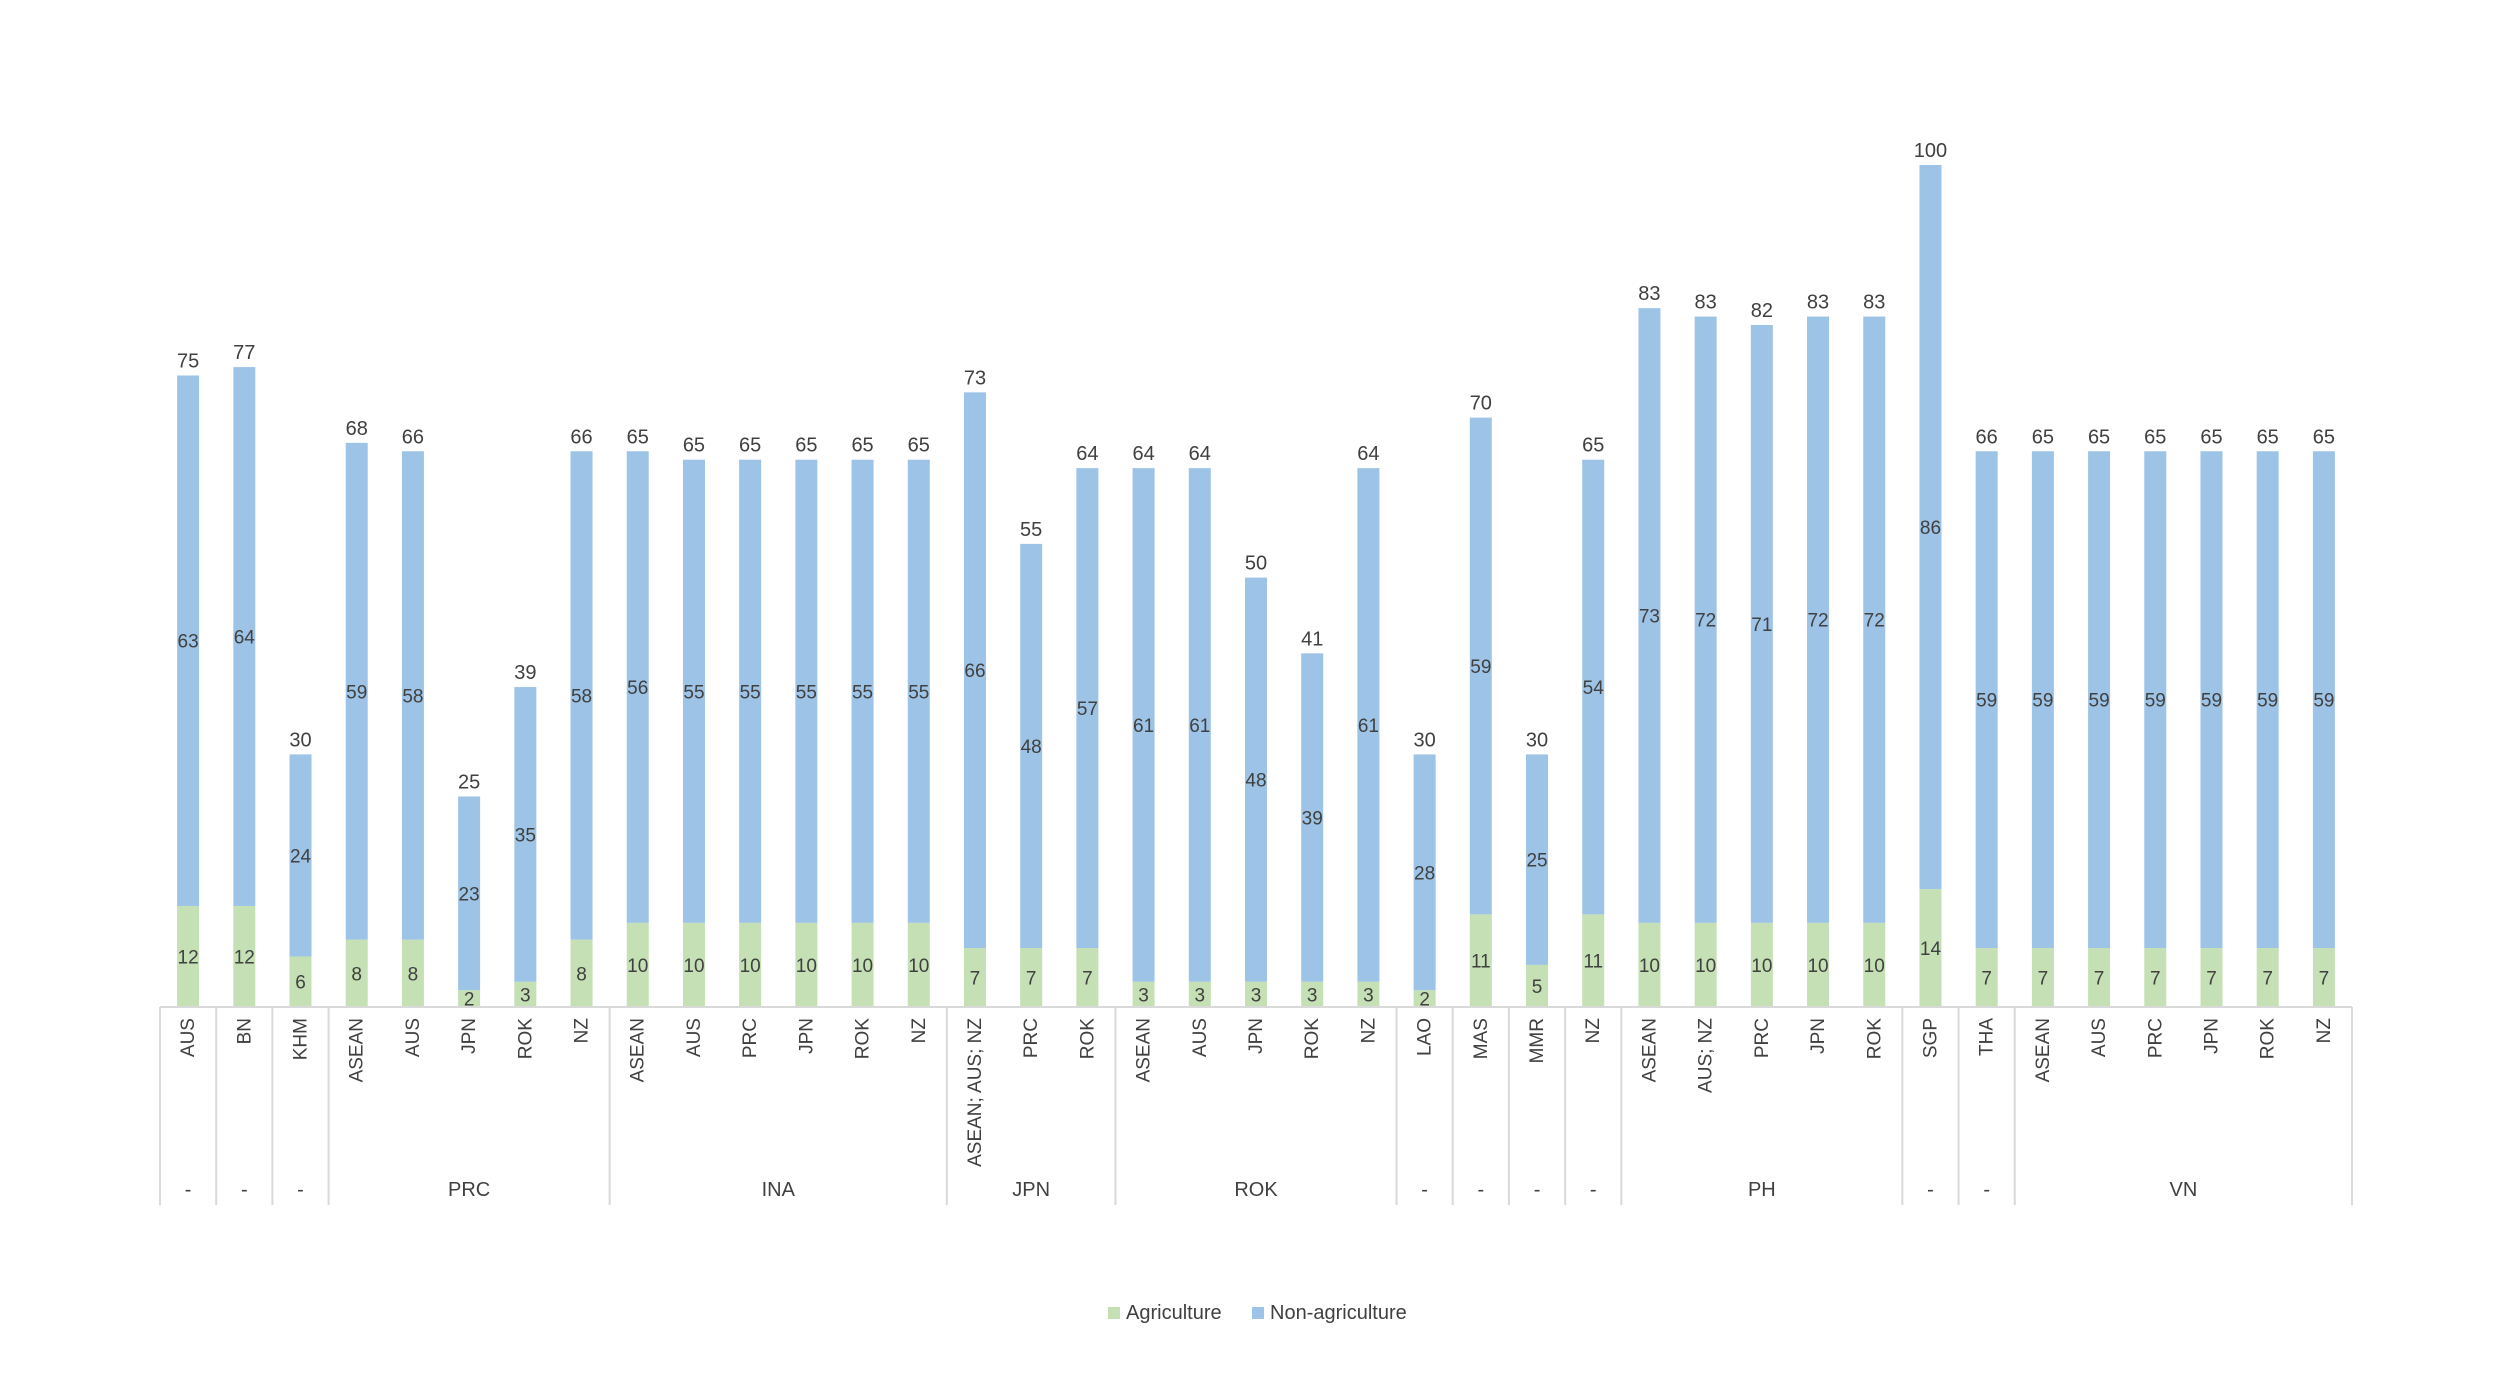  I want to click on data-label-non-agriculture-38: 59, so click(2323, 701).